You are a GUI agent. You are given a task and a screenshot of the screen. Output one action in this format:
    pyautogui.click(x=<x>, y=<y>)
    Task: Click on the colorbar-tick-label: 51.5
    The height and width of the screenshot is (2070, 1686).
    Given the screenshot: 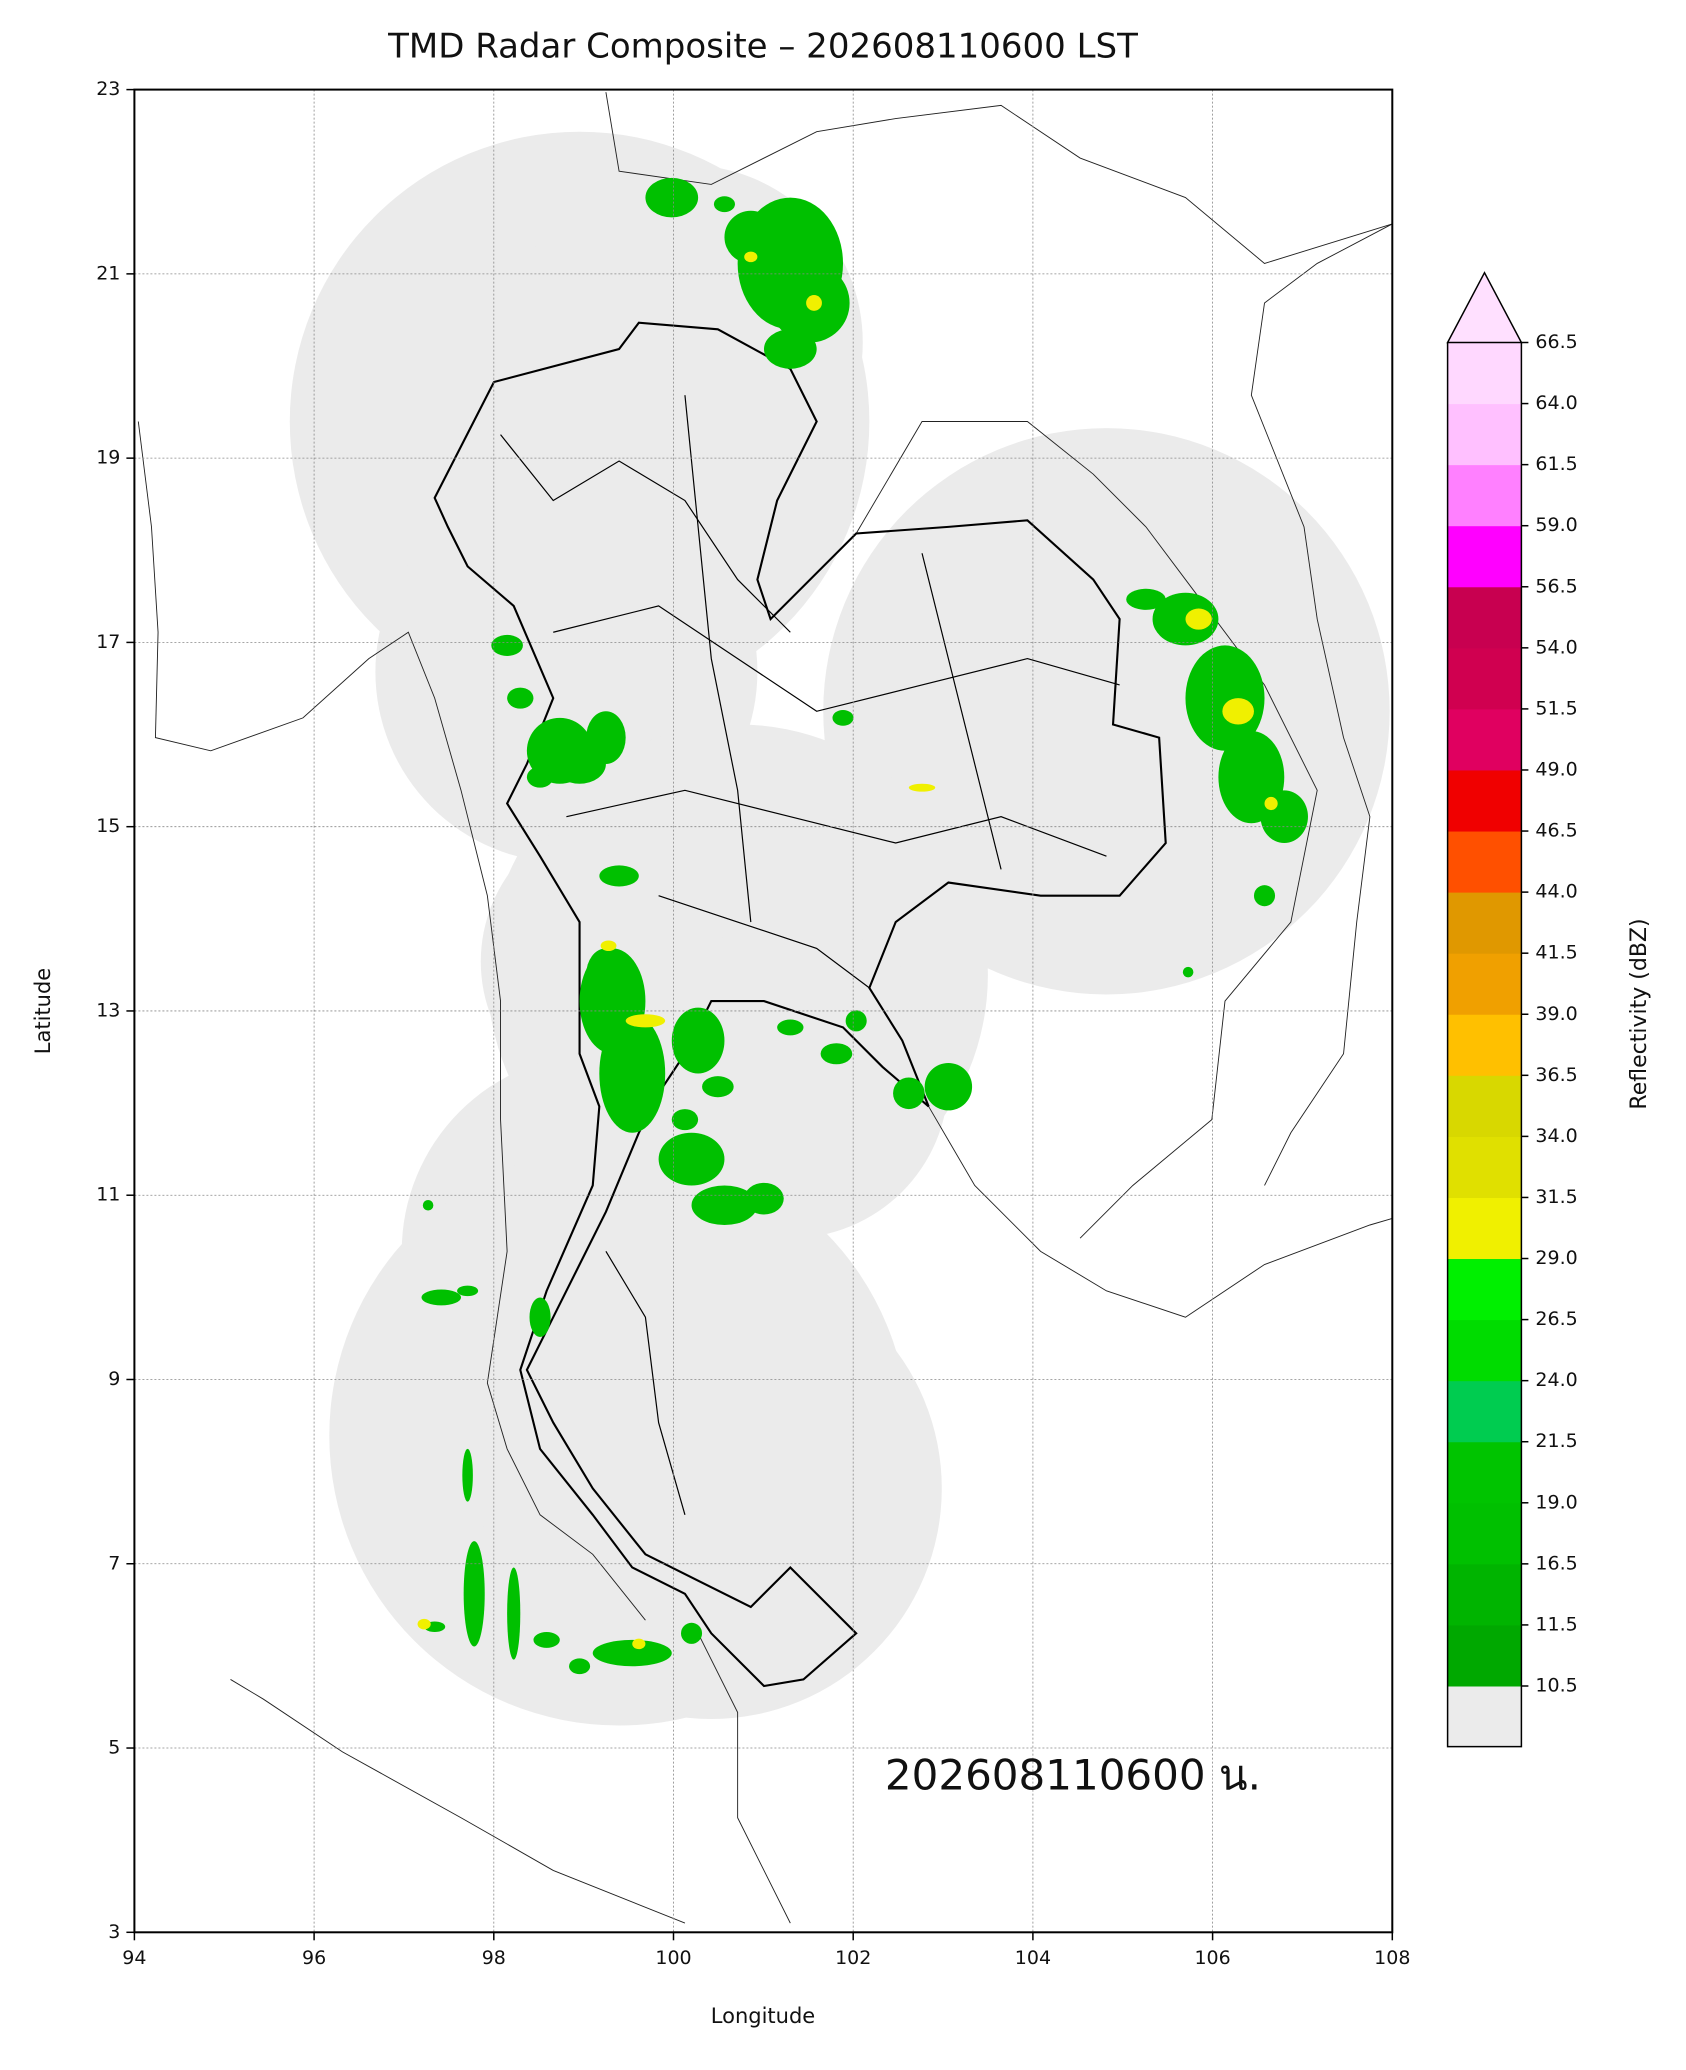 What is the action you would take?
    pyautogui.click(x=1556, y=708)
    